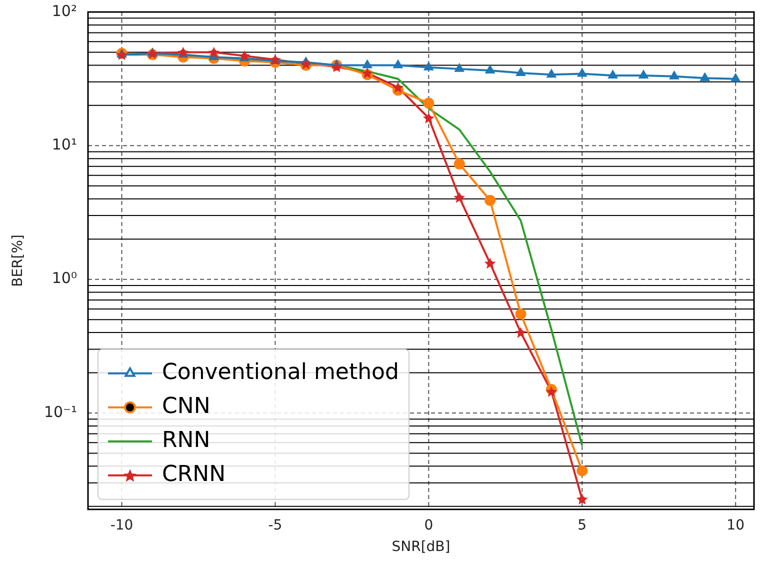 The image size is (760, 564). I want to click on y-axis-title: BER[%], so click(18, 260).